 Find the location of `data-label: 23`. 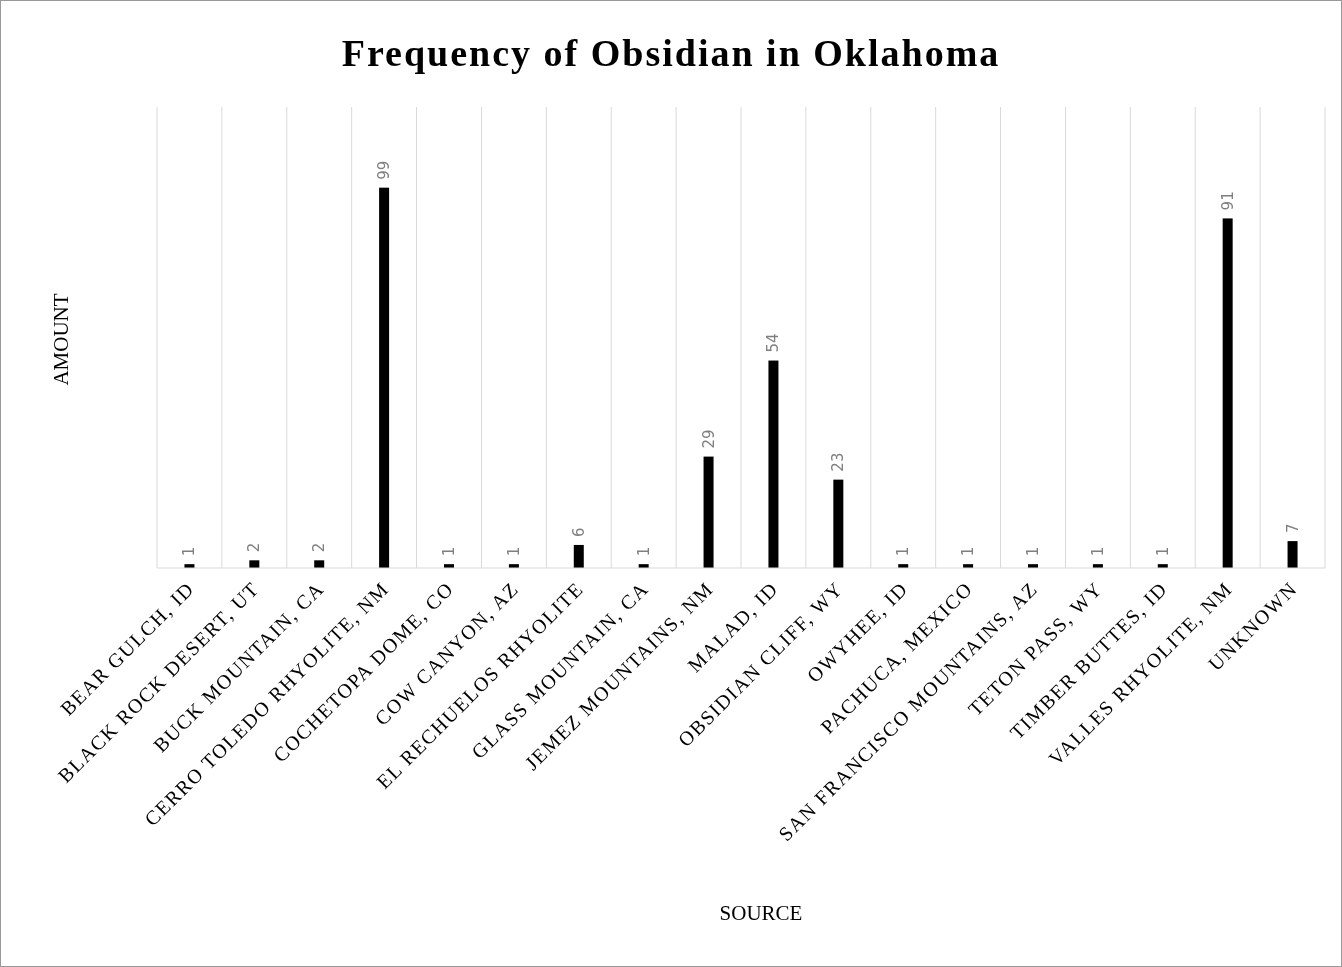

data-label: 23 is located at coordinates (838, 462).